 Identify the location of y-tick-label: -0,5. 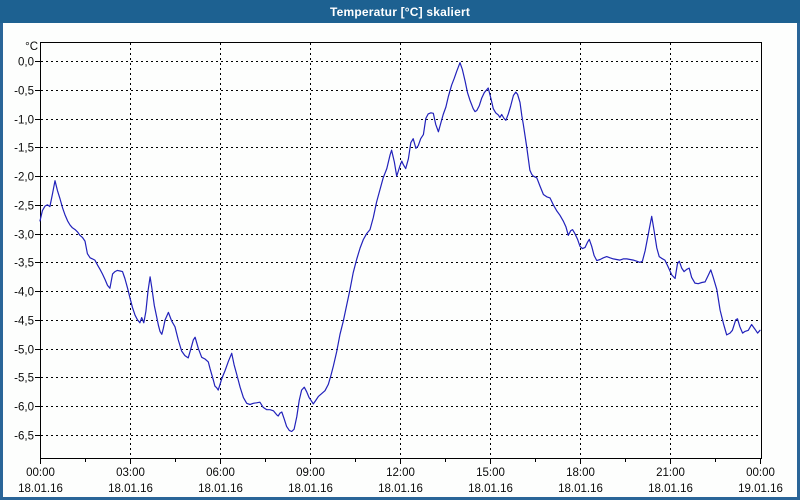
(24, 92).